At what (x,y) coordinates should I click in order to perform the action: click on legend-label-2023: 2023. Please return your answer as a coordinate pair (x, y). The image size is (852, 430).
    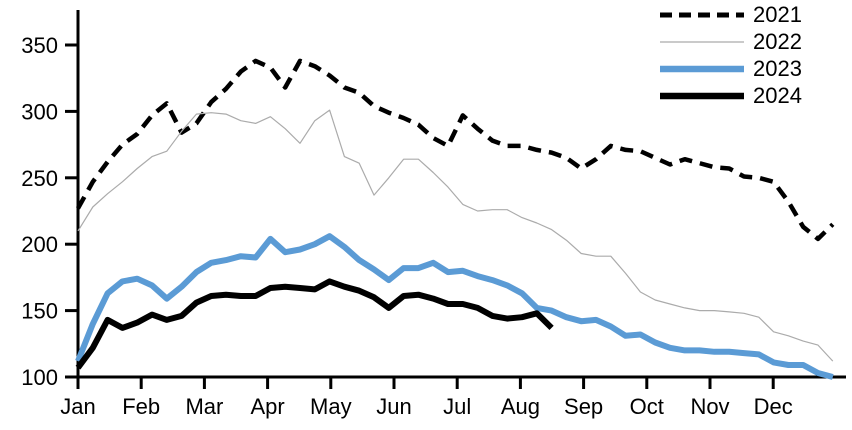
    Looking at the image, I should click on (777, 68).